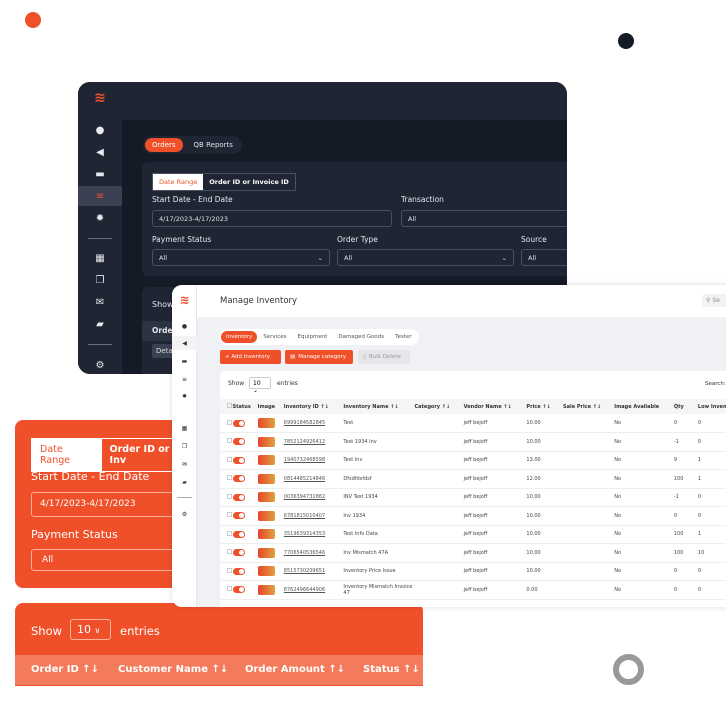 The height and width of the screenshot is (723, 726). What do you see at coordinates (213, 145) in the screenshot?
I see `tab-qb-reports: QB Reports` at bounding box center [213, 145].